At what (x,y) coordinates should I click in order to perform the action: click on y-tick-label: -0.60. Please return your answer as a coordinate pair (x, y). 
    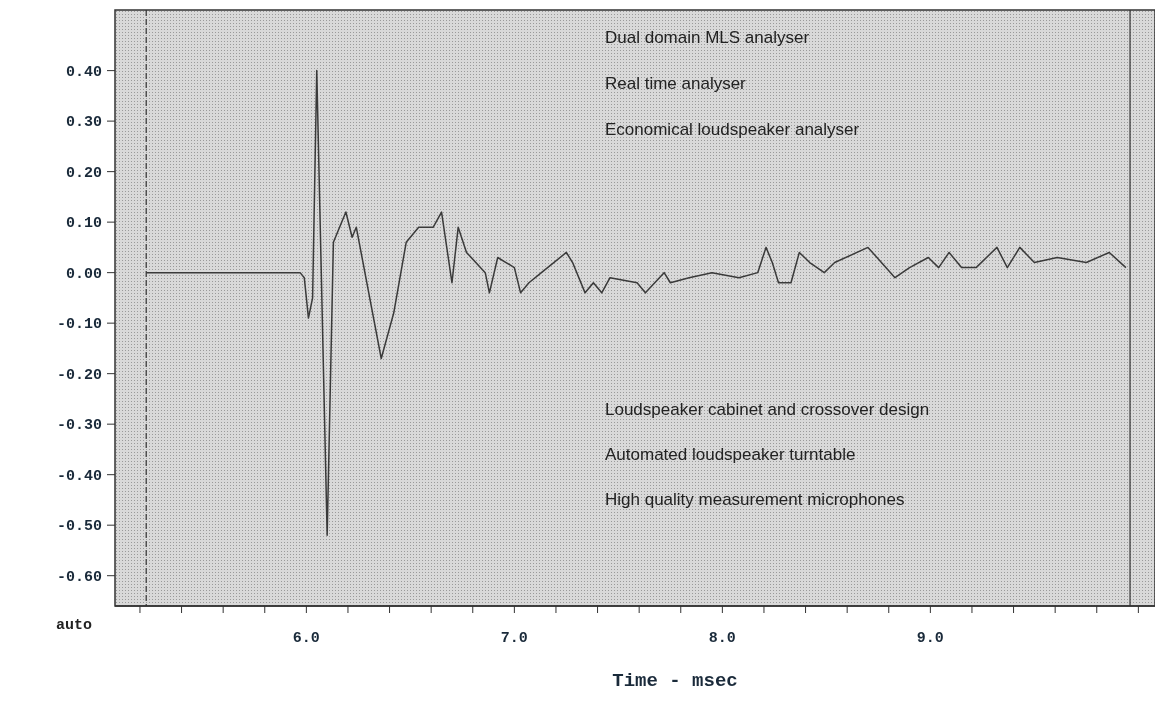
    Looking at the image, I should click on (79, 577).